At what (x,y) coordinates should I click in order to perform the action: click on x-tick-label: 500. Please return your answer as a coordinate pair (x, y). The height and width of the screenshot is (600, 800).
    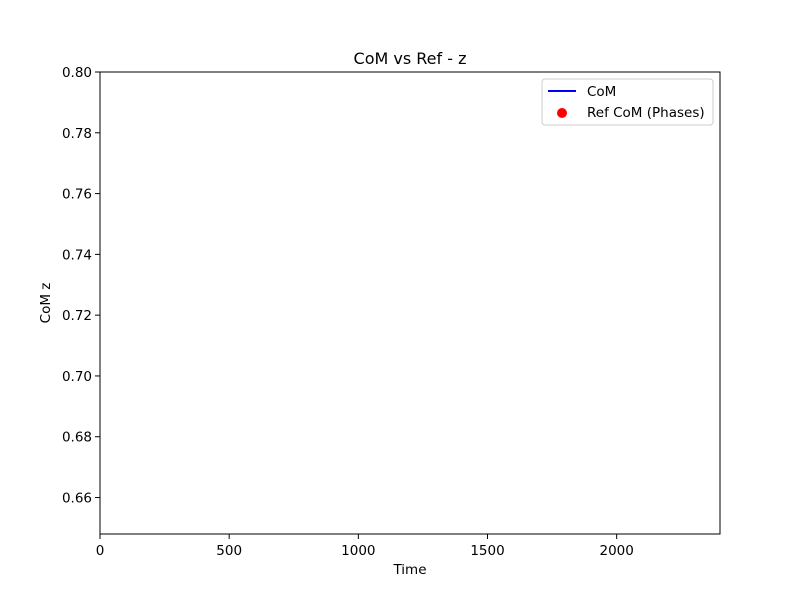
    Looking at the image, I should click on (229, 551).